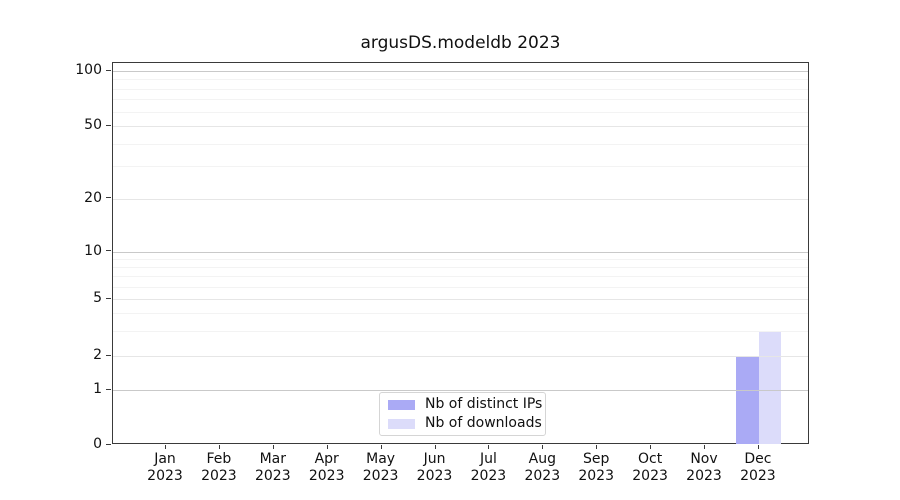  I want to click on bar-nb-of-distinct-ips, so click(747, 400).